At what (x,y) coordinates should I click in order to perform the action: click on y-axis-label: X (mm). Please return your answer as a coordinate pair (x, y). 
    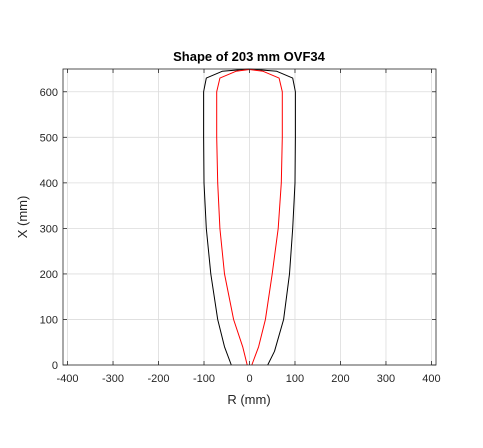
    Looking at the image, I should click on (22, 217).